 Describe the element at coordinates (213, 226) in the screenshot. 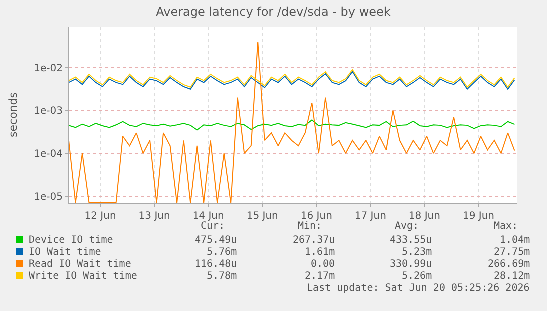

I see `text: Cur:` at that location.